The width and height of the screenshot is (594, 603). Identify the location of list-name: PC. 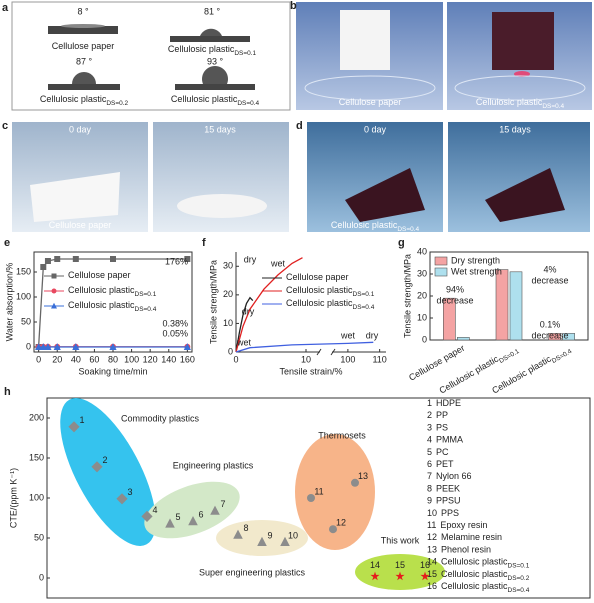
(442, 452).